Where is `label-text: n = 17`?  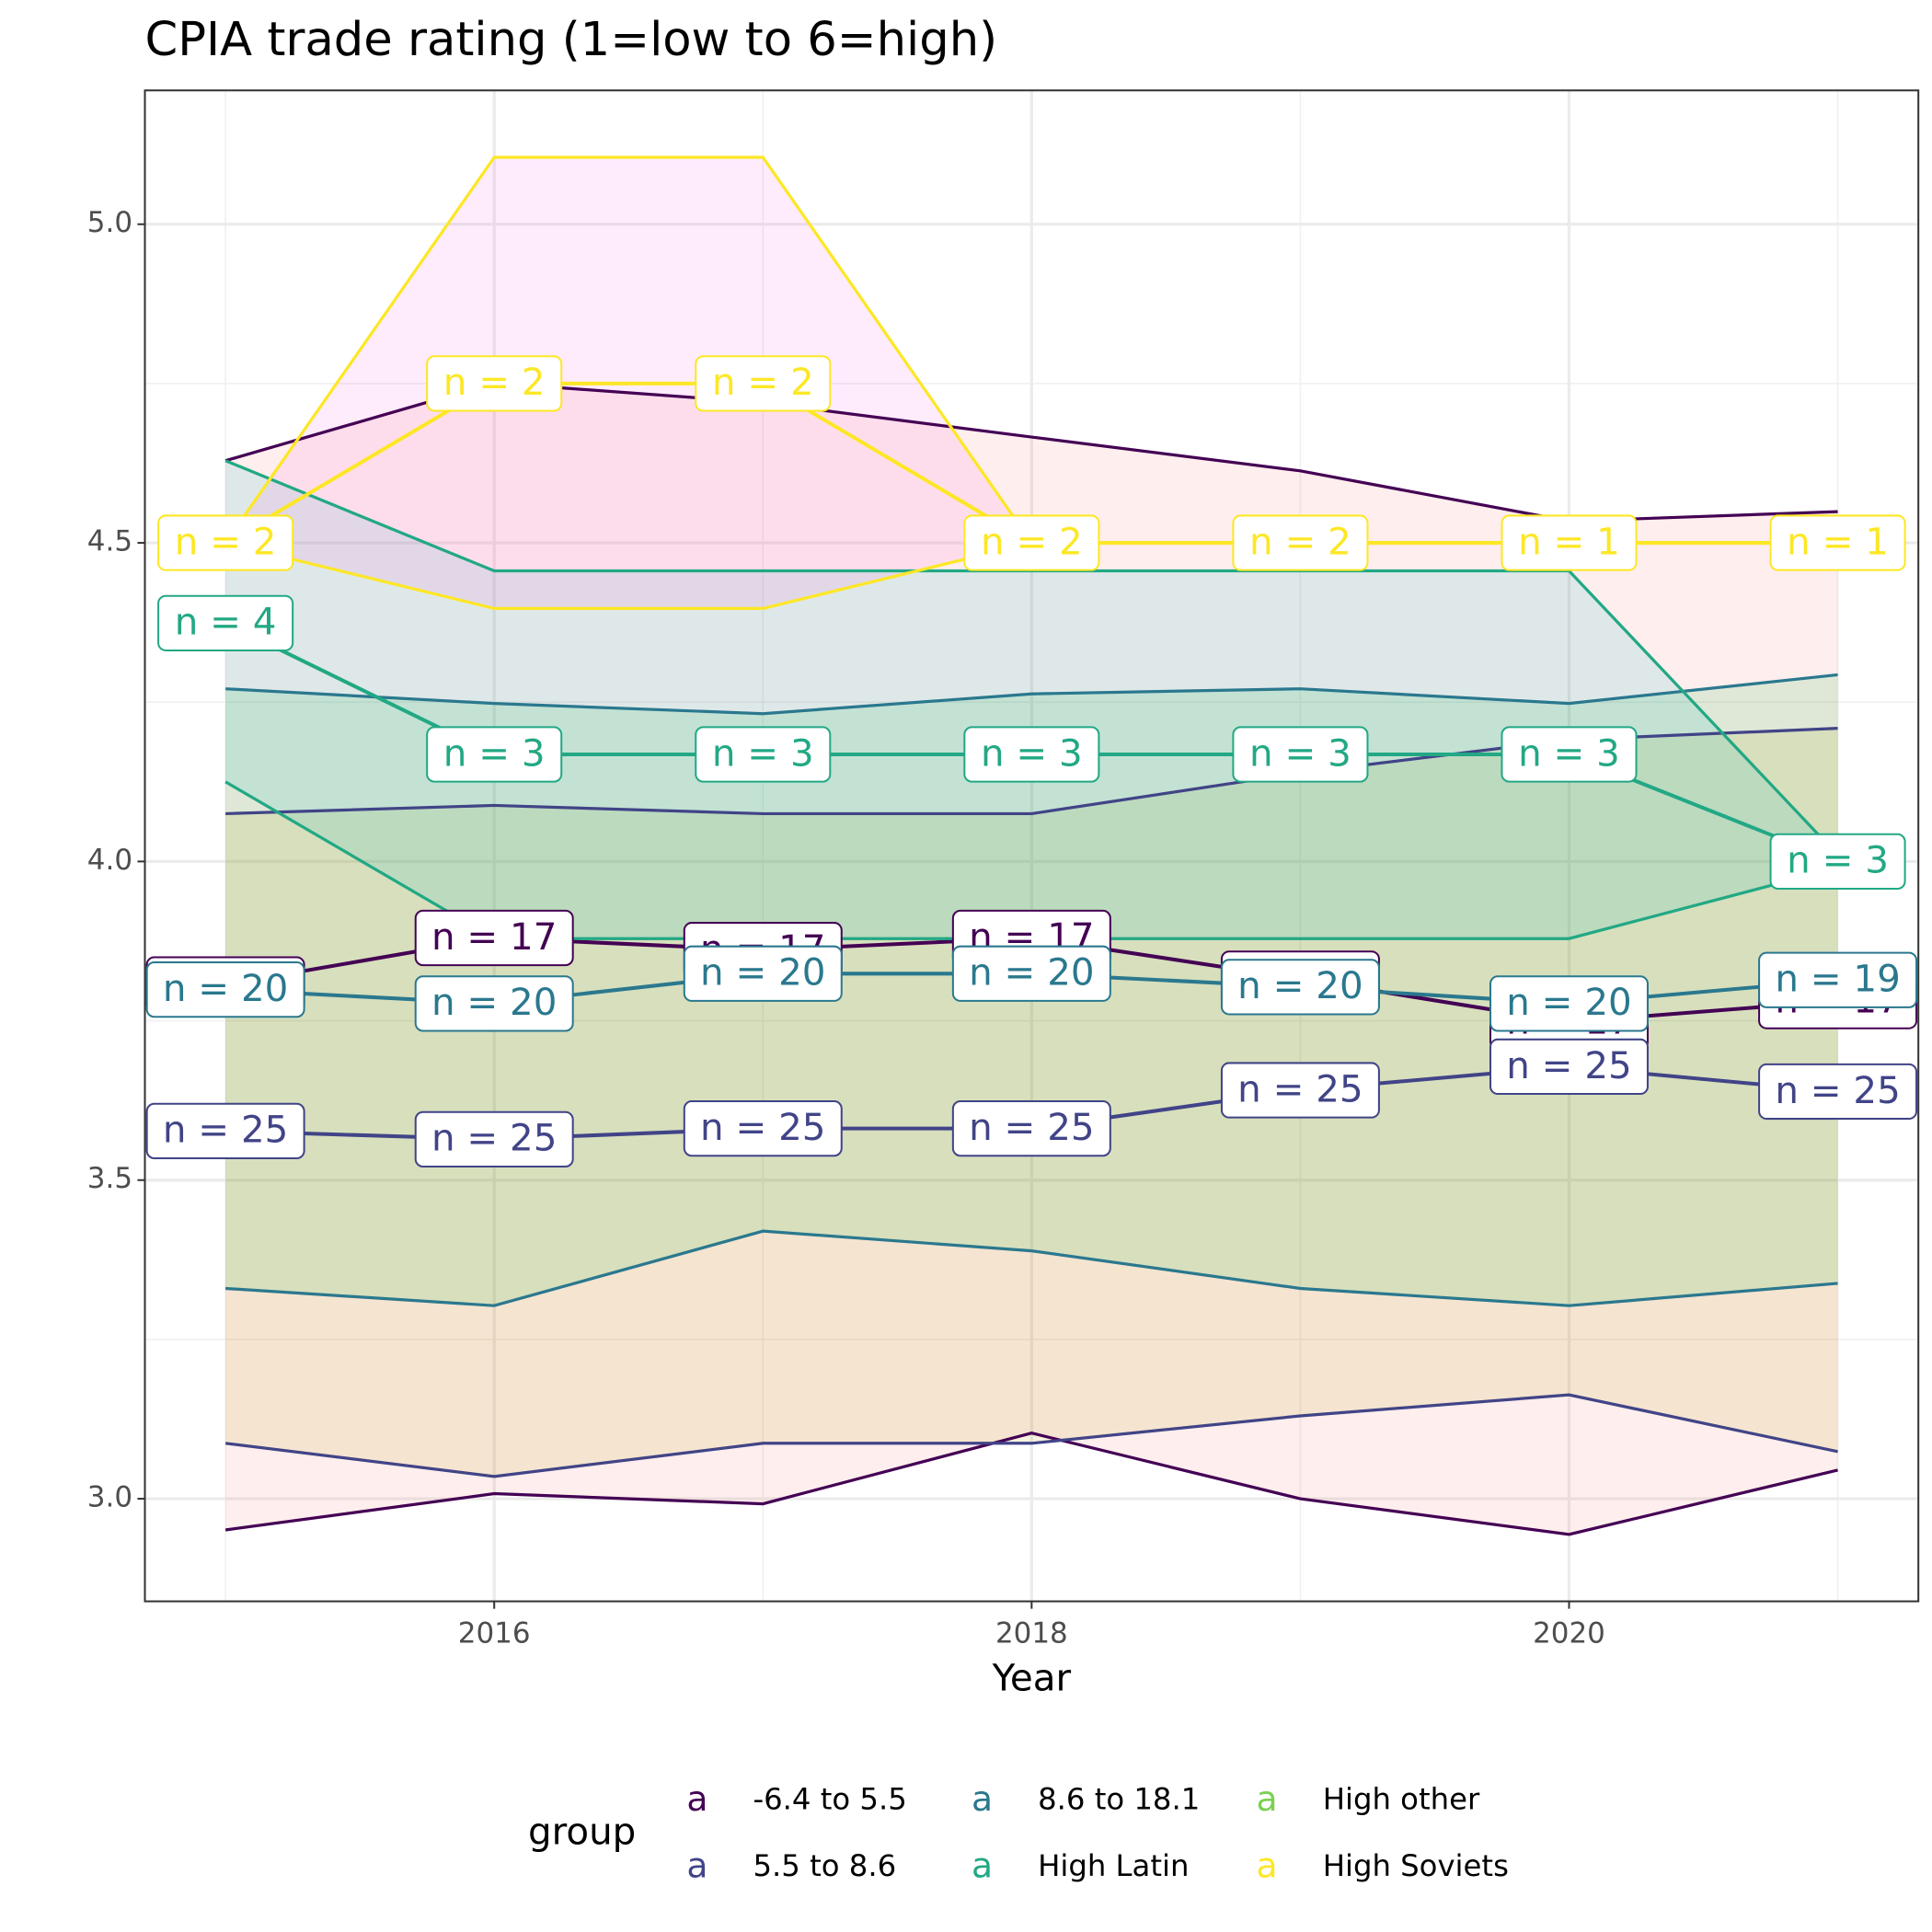
label-text: n = 17 is located at coordinates (494, 937).